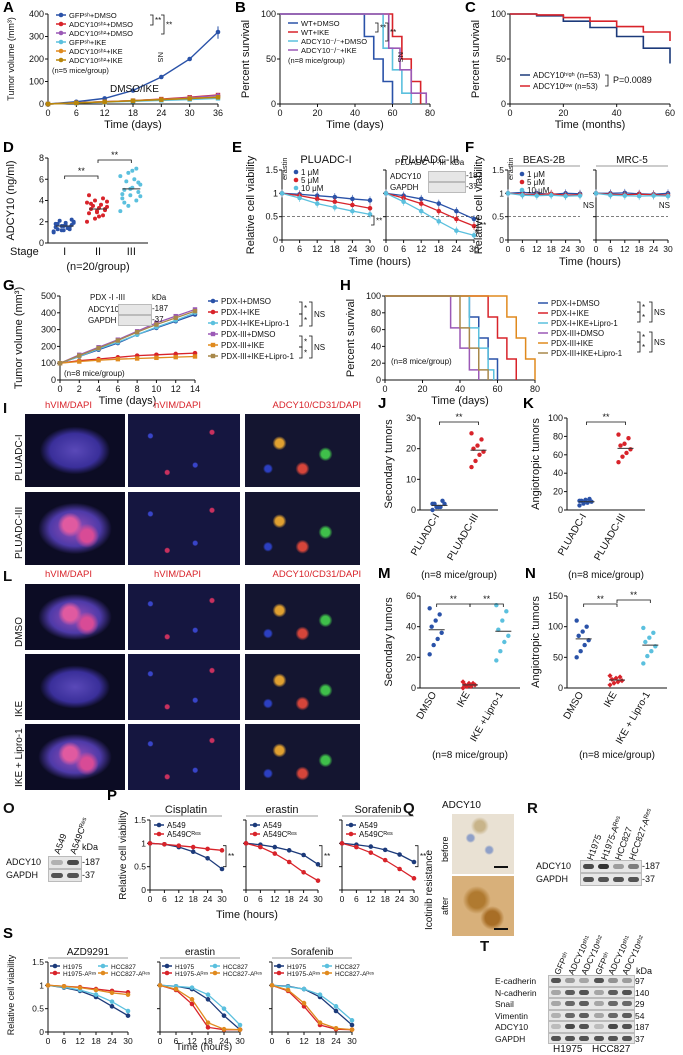 Image resolution: width=683 pixels, height=1055 pixels. What do you see at coordinates (558, 657) in the screenshot?
I see `y-tick-label: 50` at bounding box center [558, 657].